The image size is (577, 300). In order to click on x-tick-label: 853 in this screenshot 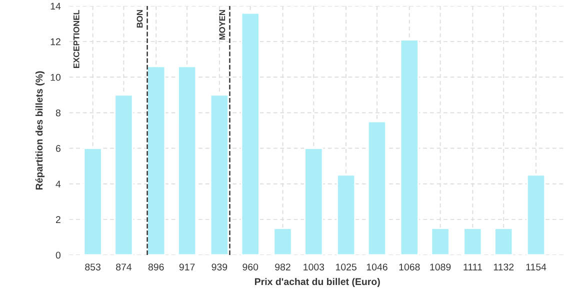, I will do `click(92, 267)`.